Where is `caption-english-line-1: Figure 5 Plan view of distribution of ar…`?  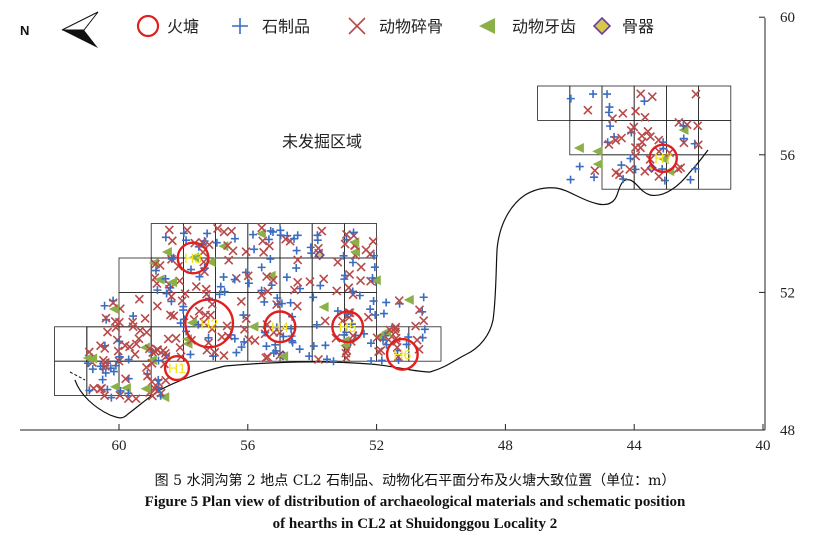 caption-english-line-1: Figure 5 Plan view of distribution of ar… is located at coordinates (415, 502).